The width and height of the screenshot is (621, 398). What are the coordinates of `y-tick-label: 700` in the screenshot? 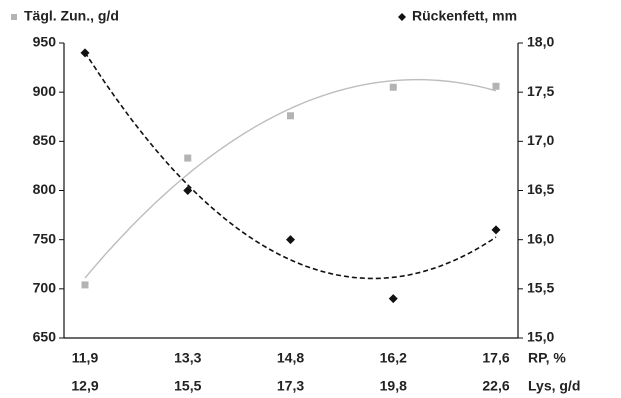 It's located at (45, 288).